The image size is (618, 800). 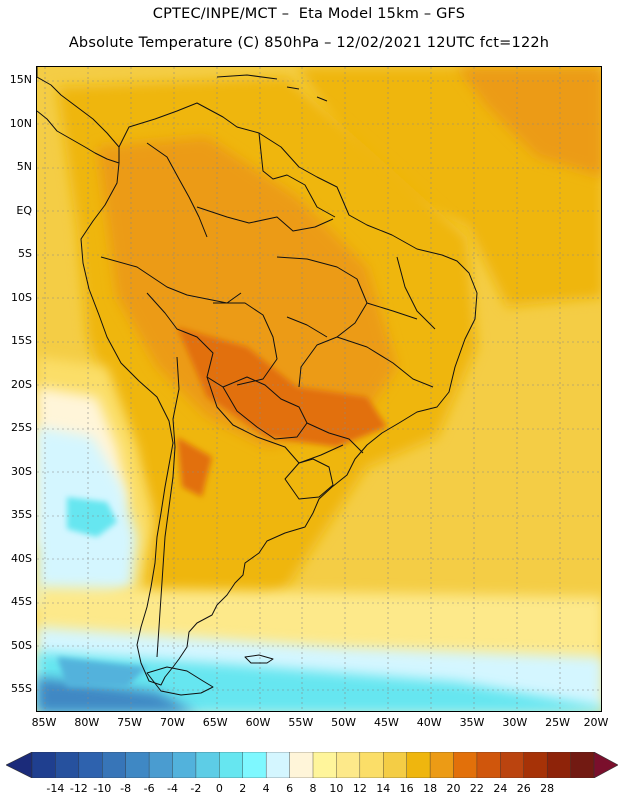 What do you see at coordinates (21, 384) in the screenshot?
I see `latitude-label: 20S` at bounding box center [21, 384].